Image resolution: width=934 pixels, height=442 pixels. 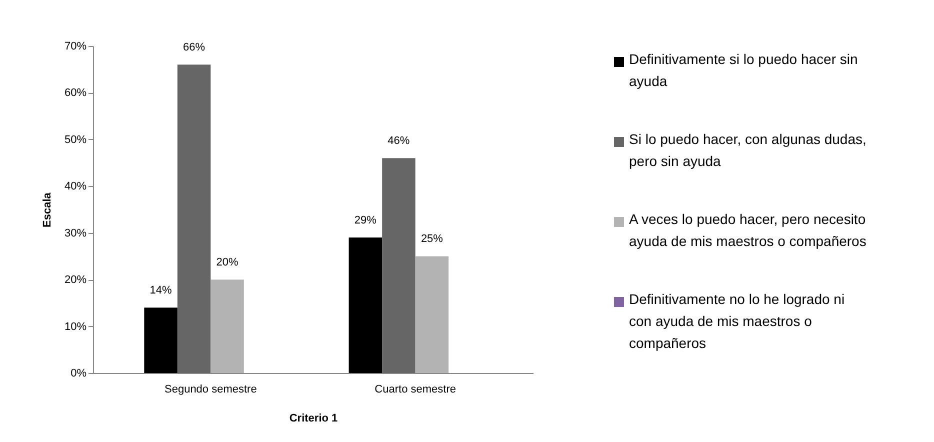 What do you see at coordinates (747, 230) in the screenshot?
I see `legend-label: A veces lo puedo hacer, pero necesito ayuda de mis maestros o compañeros` at bounding box center [747, 230].